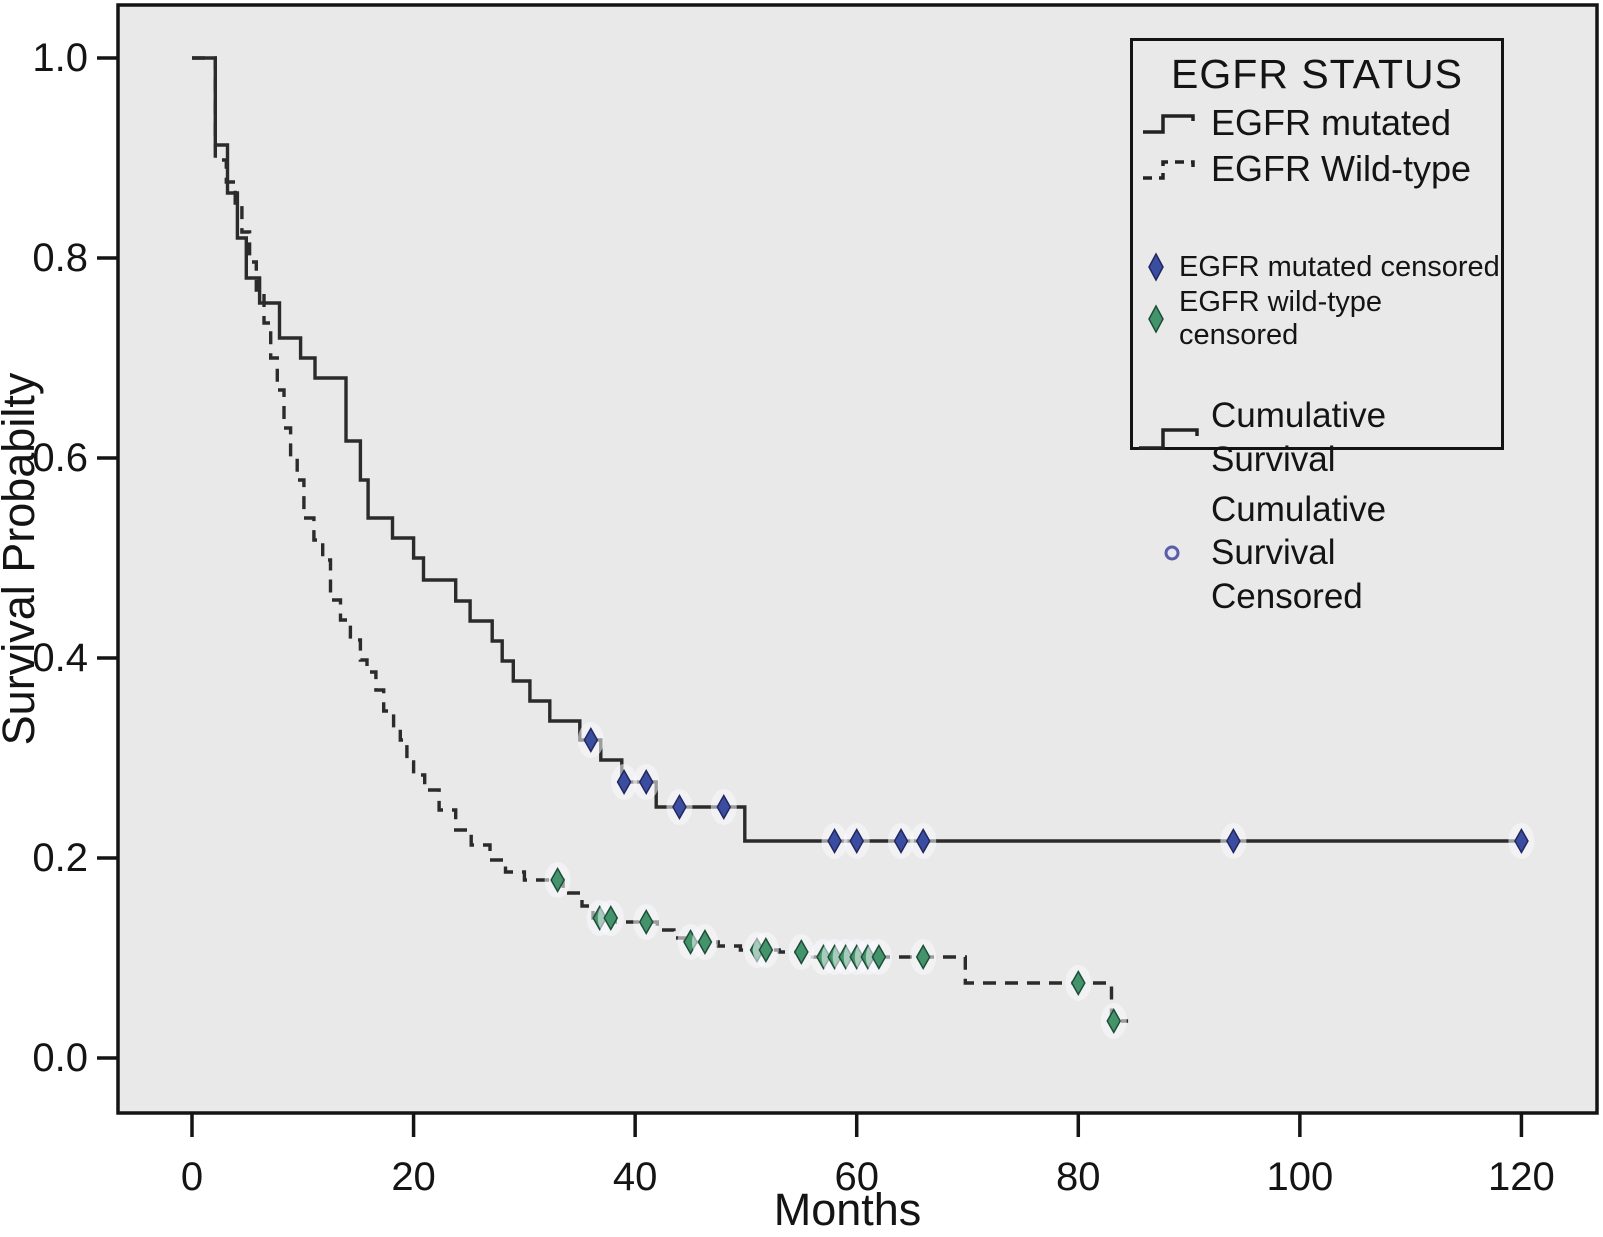 The width and height of the screenshot is (1603, 1237). What do you see at coordinates (1299, 553) in the screenshot?
I see `legend-label: Cumulative Survival Censored` at bounding box center [1299, 553].